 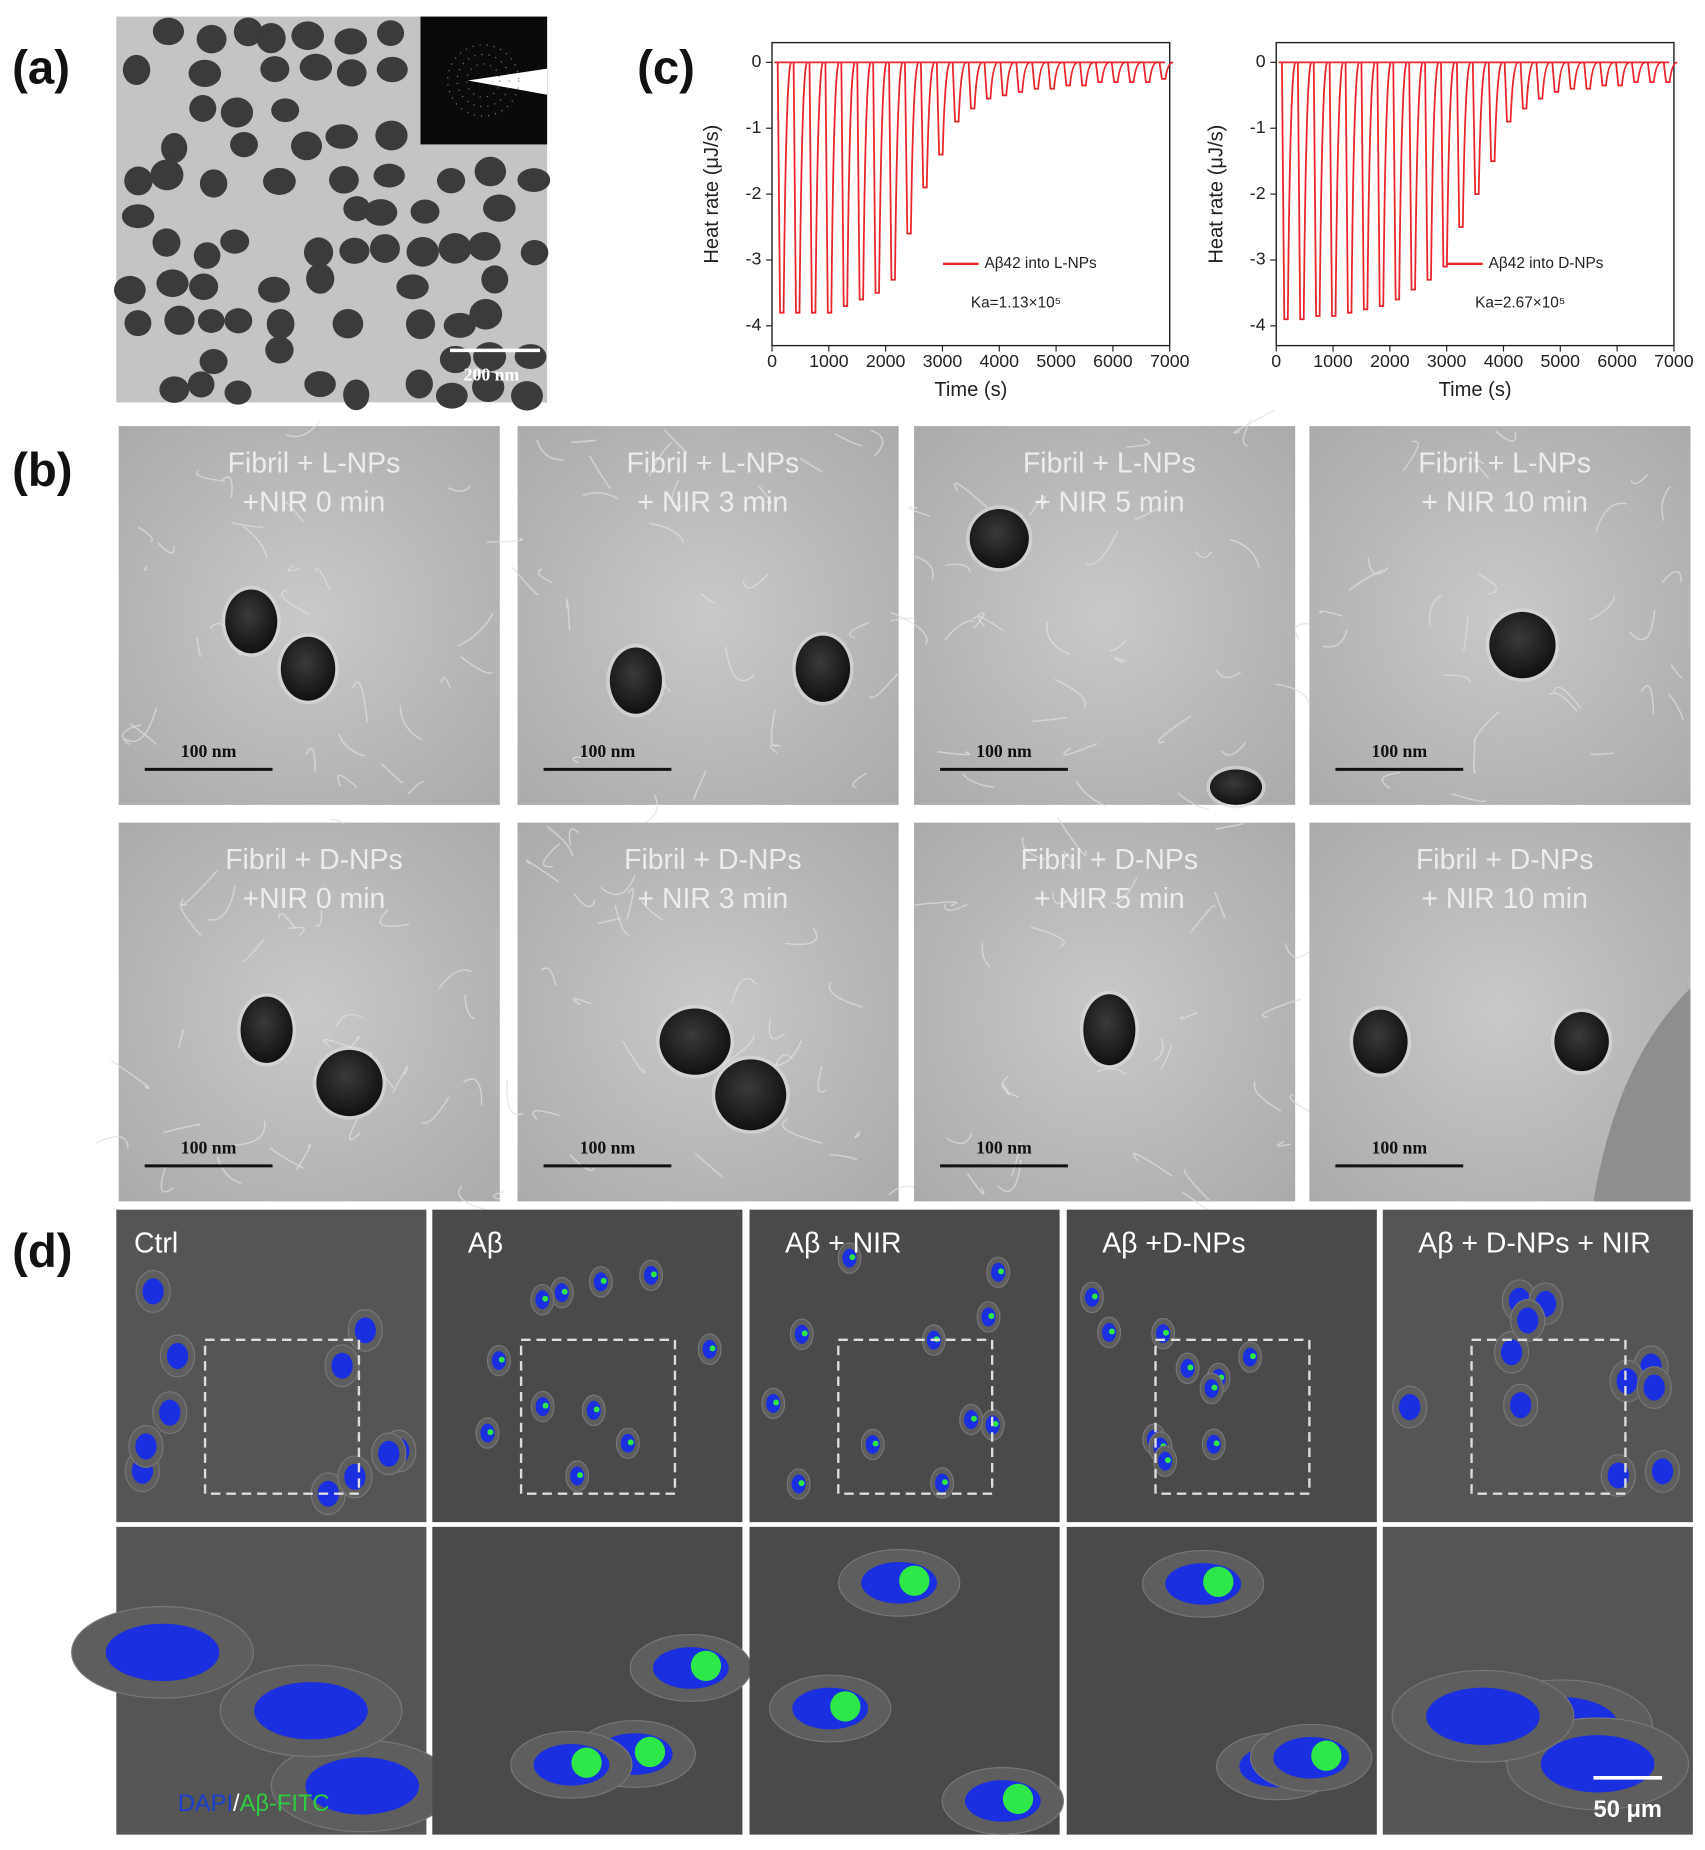 I want to click on saed-ring, so click(x=483, y=80).